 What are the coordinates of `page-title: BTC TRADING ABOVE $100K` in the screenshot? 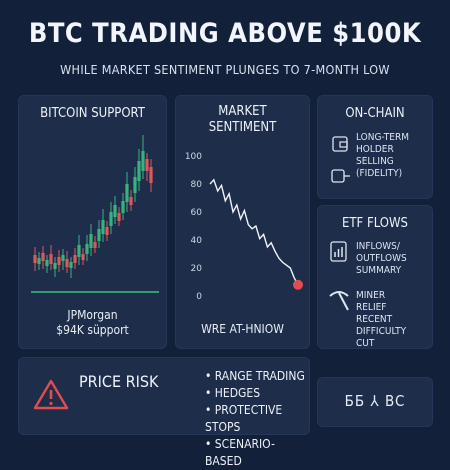 It's located at (225, 33).